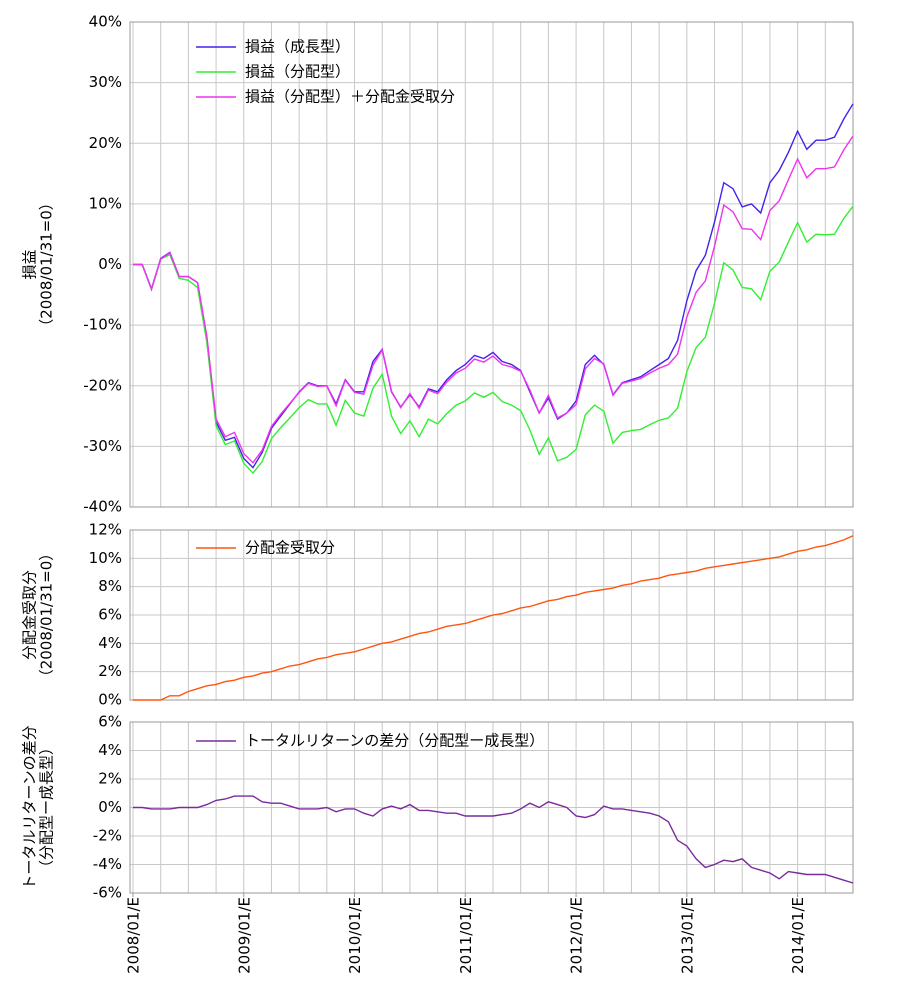  Describe the element at coordinates (105, 143) in the screenshot. I see `y-tick-label: 20%` at that location.